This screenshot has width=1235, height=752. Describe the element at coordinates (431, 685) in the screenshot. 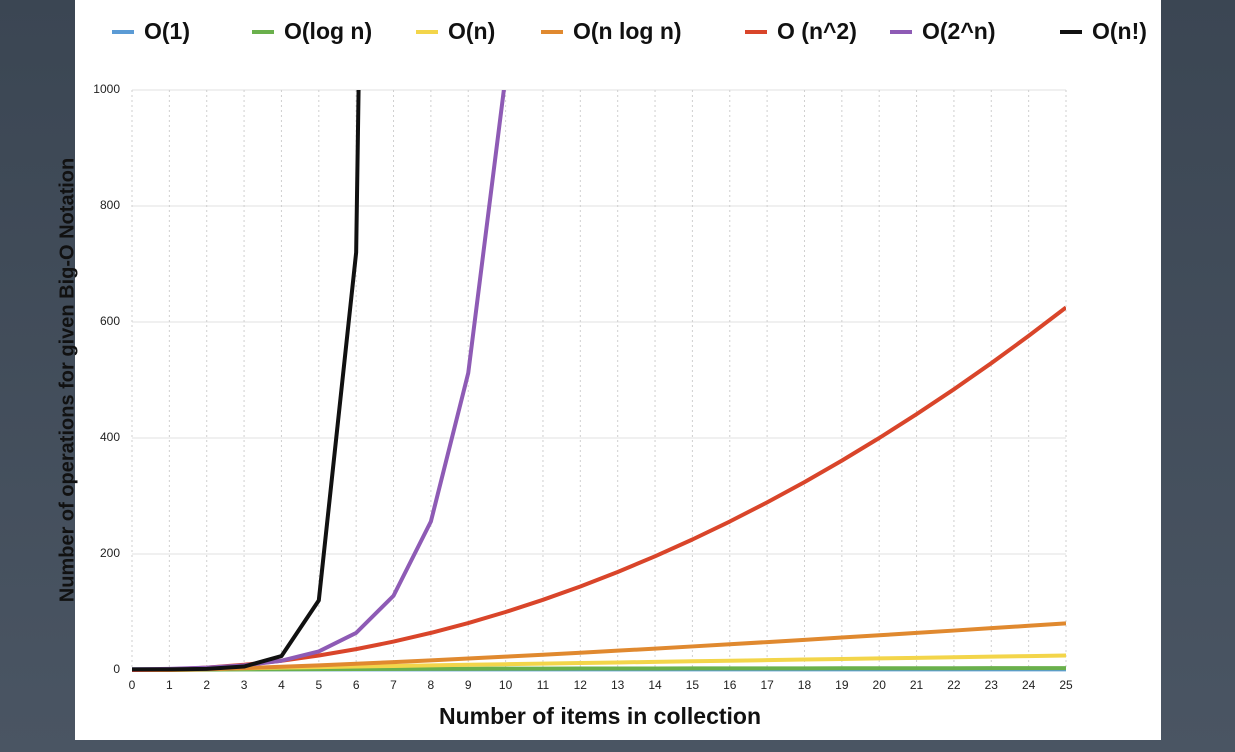

I see `x-tick-label: 8` at that location.